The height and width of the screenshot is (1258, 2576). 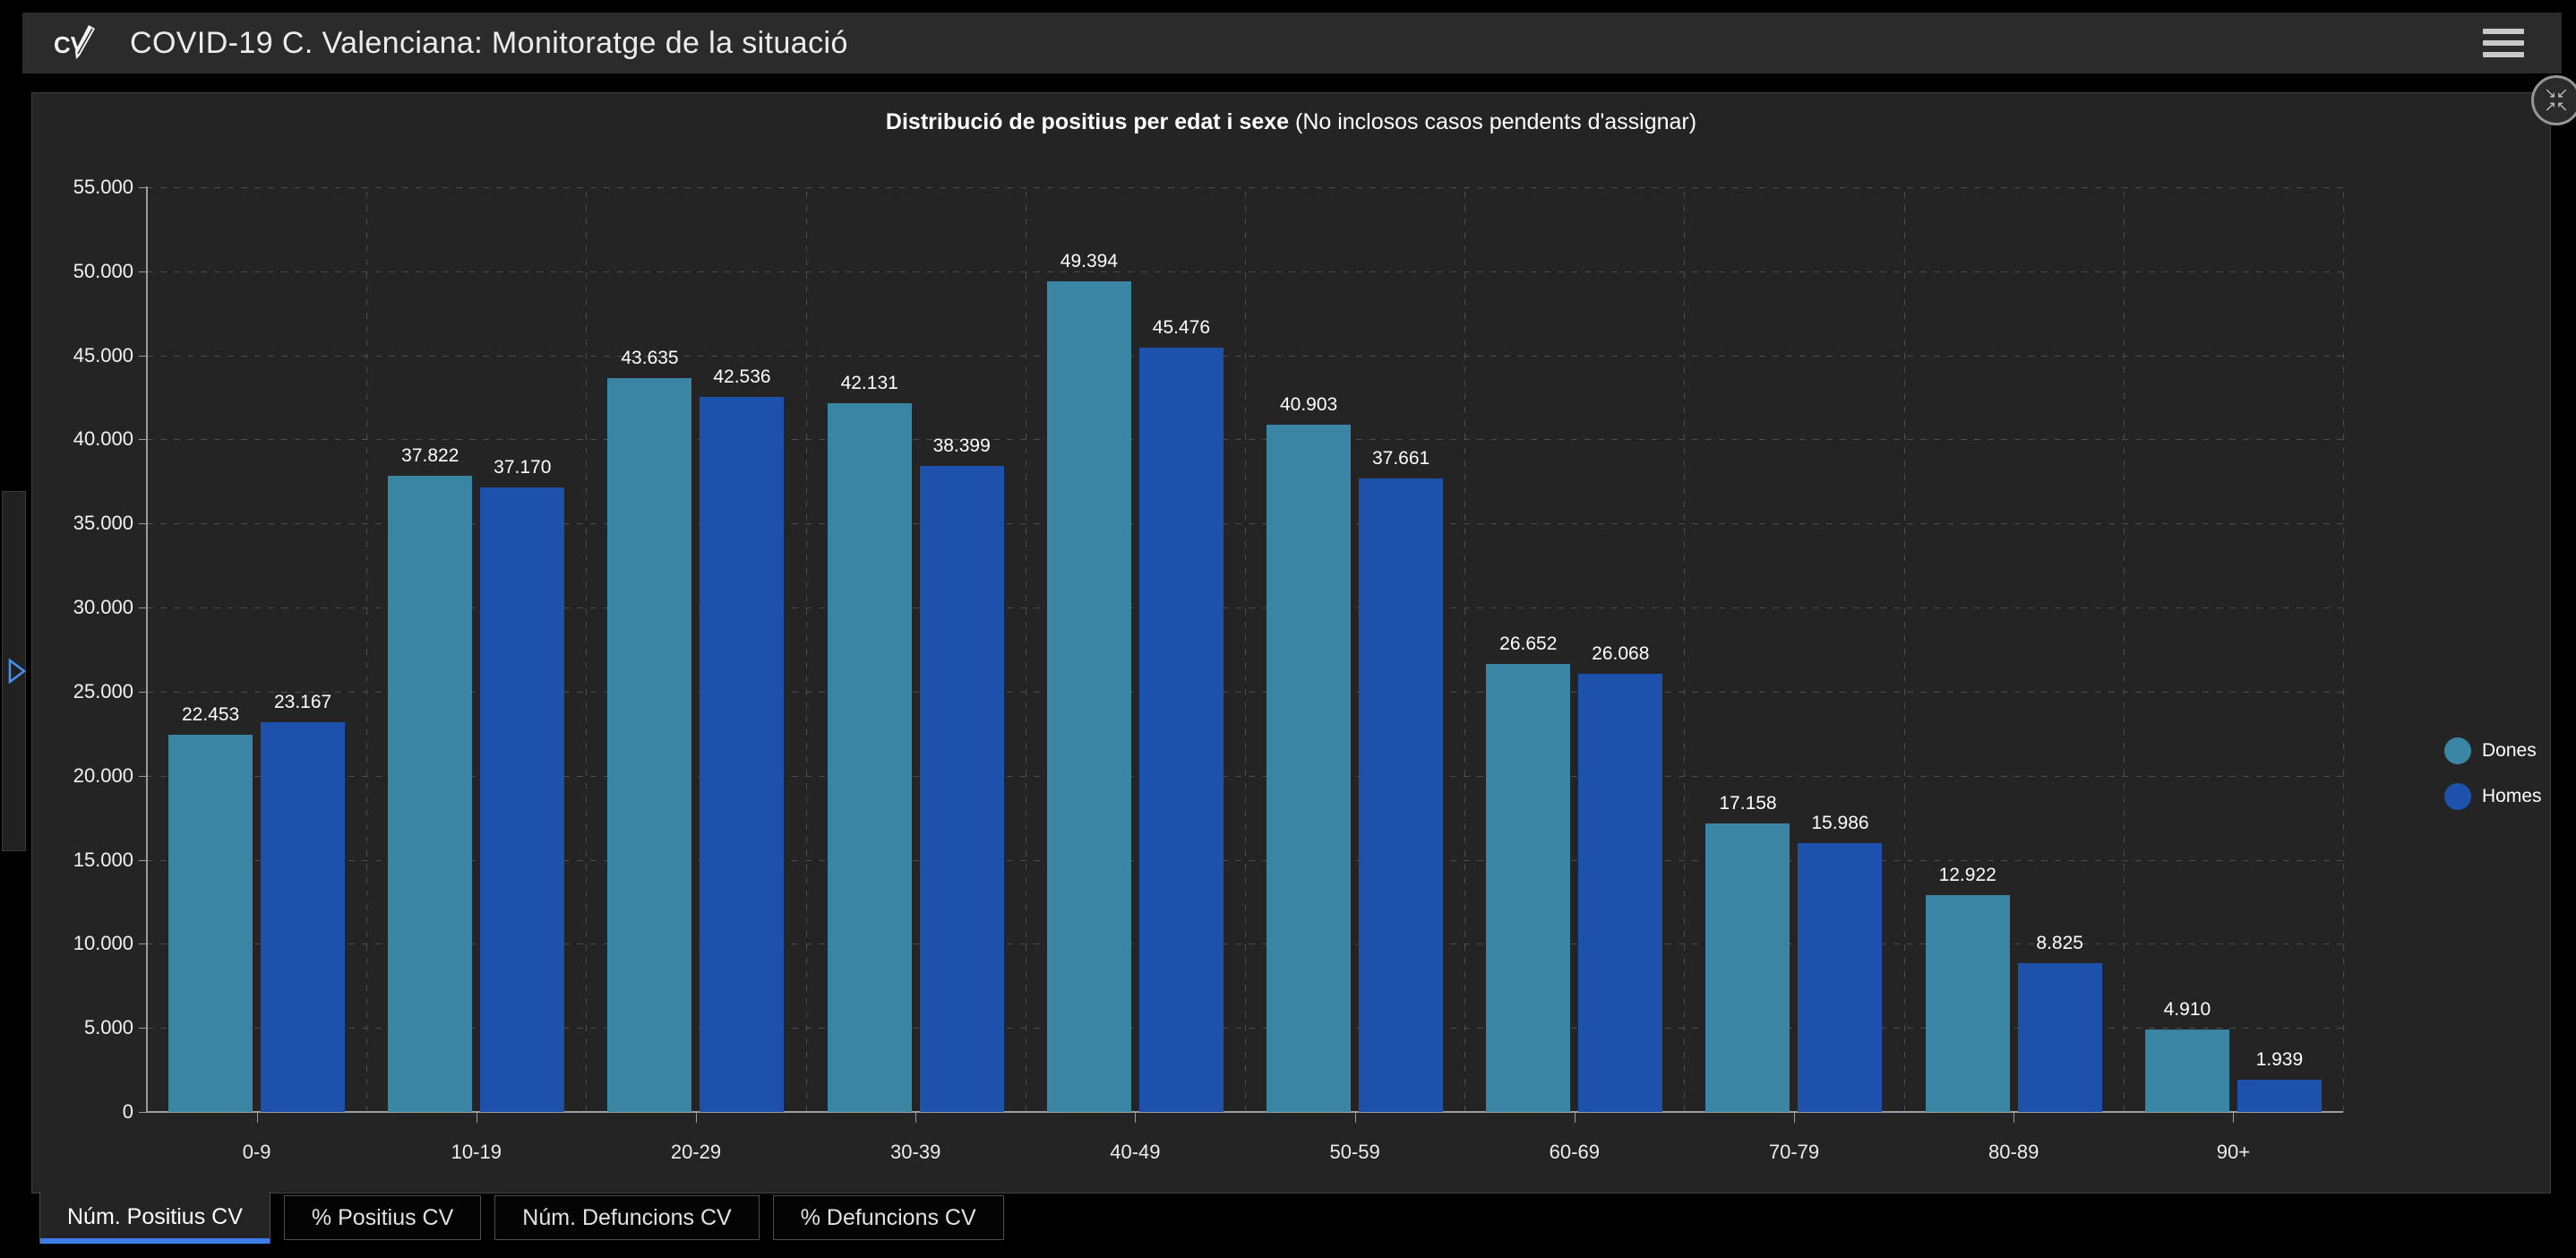 What do you see at coordinates (103, 523) in the screenshot?
I see `y-axis-label: 35.000` at bounding box center [103, 523].